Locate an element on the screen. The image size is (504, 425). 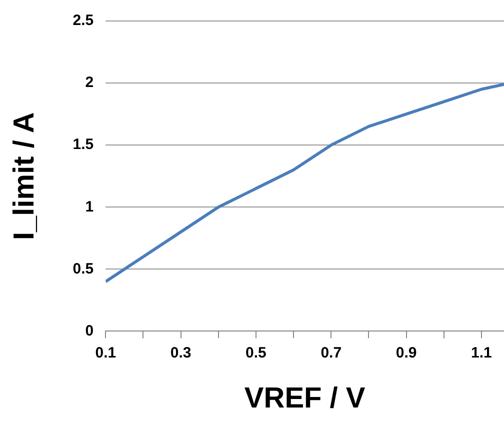
x-tick-label: 0.9 is located at coordinates (406, 353).